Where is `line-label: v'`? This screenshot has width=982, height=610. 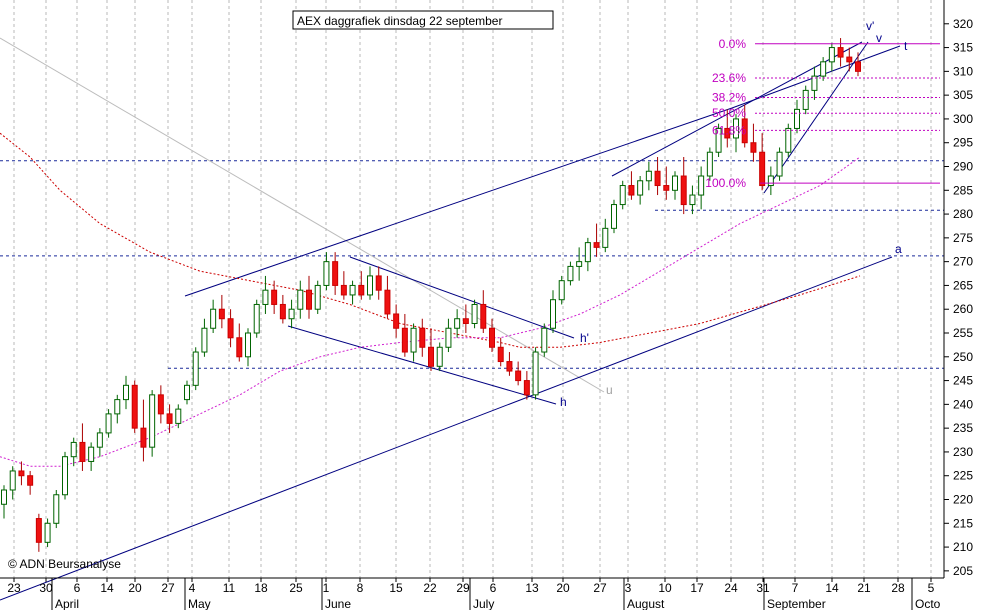
line-label: v' is located at coordinates (870, 26).